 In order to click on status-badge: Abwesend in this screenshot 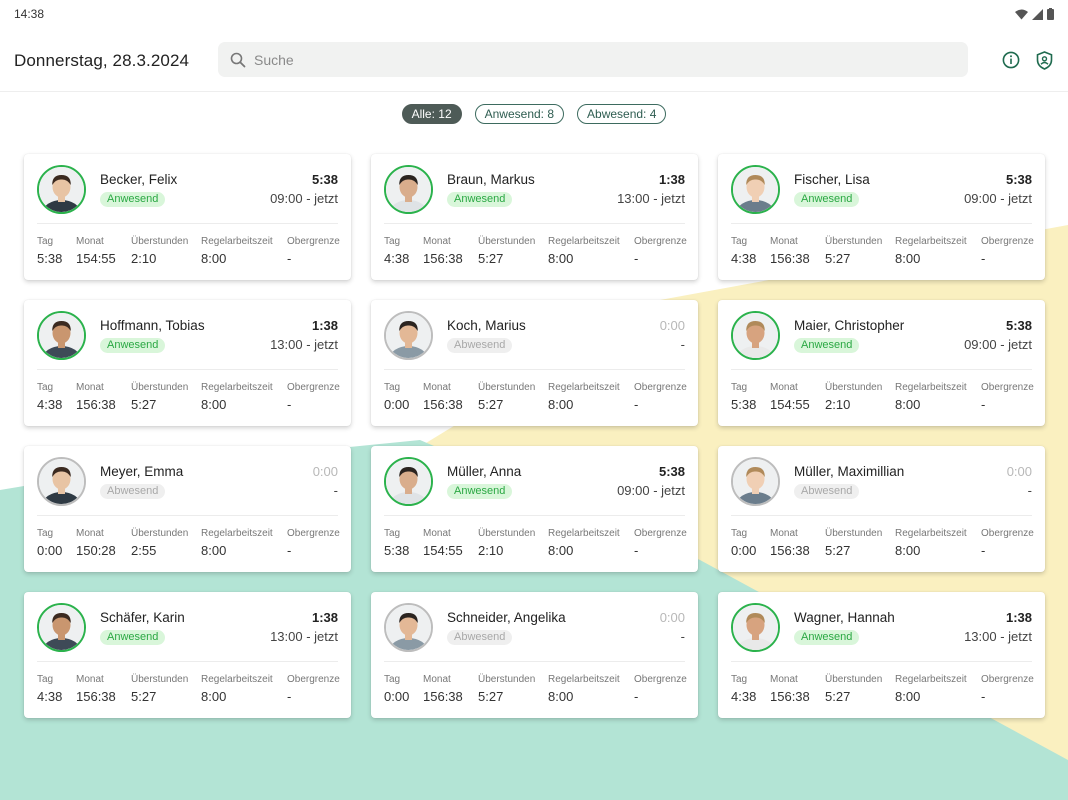, I will do `click(827, 491)`.